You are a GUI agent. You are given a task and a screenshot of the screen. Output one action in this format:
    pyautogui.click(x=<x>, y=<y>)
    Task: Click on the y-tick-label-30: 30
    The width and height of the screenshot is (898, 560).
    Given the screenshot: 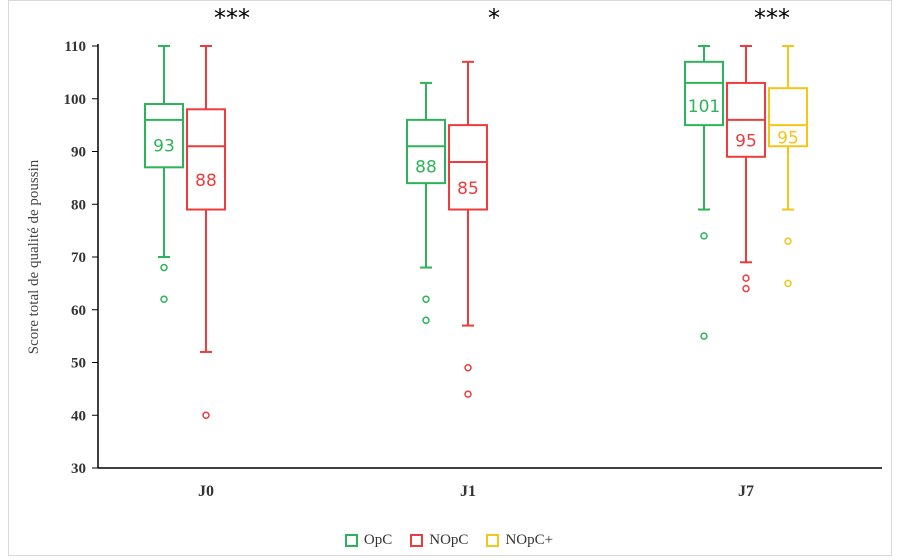 What is the action you would take?
    pyautogui.click(x=78, y=469)
    